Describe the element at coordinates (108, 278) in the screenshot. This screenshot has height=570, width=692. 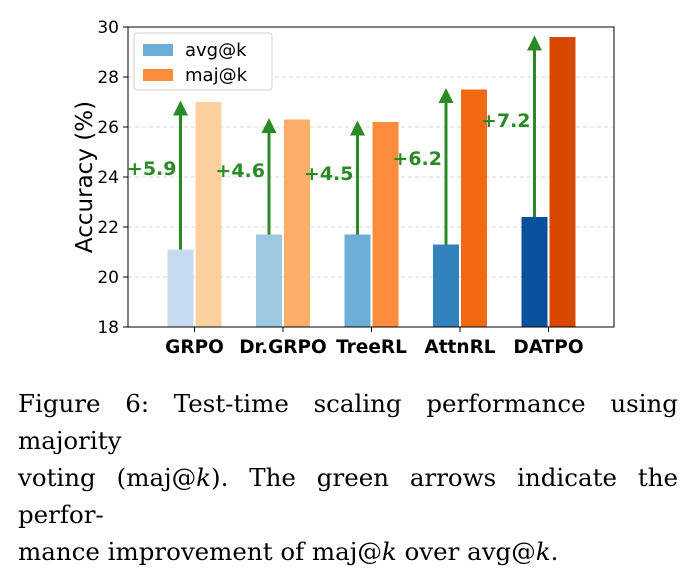
I see `y-tick-label: 20` at that location.